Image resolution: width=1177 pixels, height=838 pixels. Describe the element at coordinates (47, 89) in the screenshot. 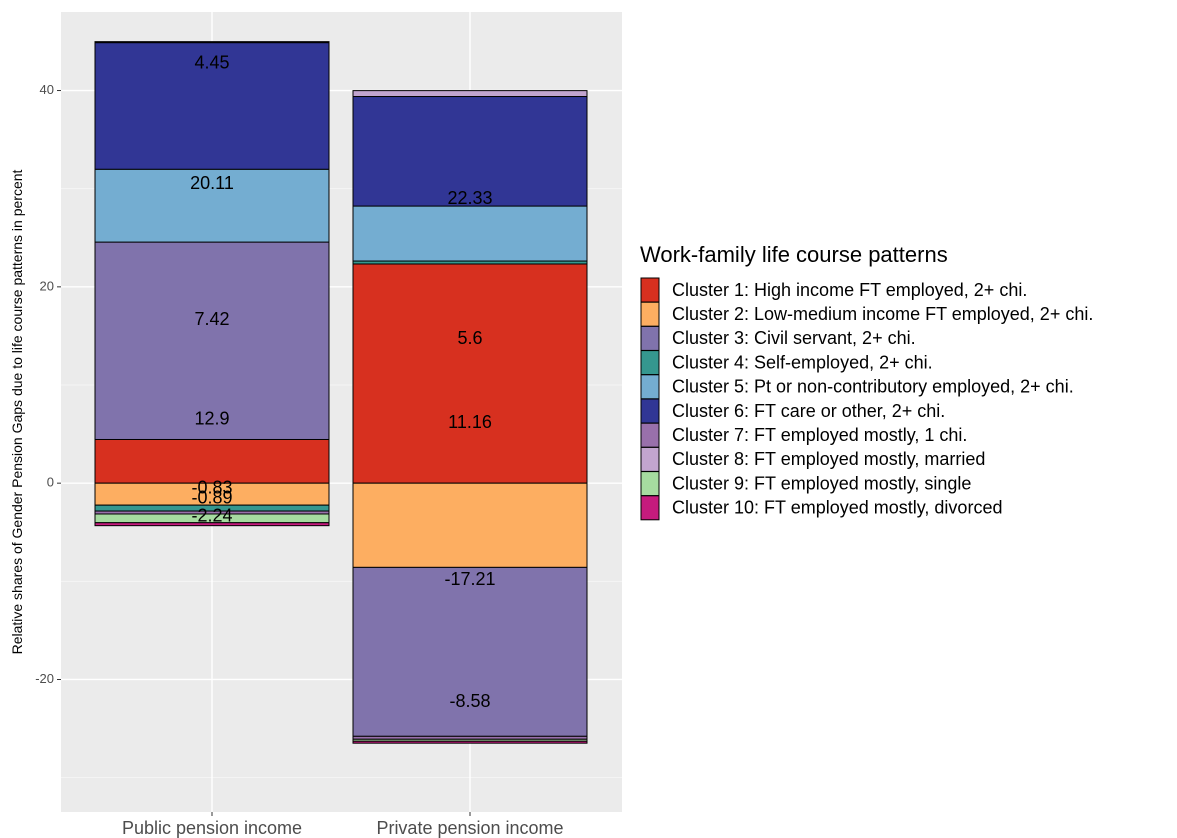

I see `y-tick-label: 40` at that location.